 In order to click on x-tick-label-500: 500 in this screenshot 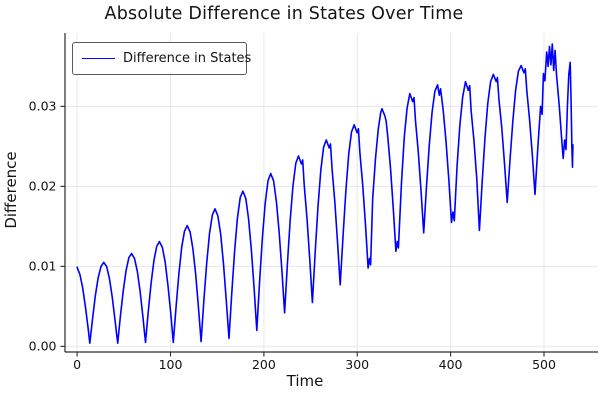, I will do `click(544, 364)`.